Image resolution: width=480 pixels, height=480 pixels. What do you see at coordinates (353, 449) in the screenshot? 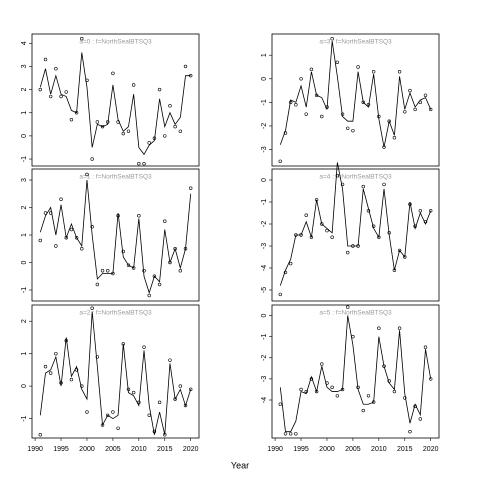
I see `x-tick-label: 2005` at bounding box center [353, 449].